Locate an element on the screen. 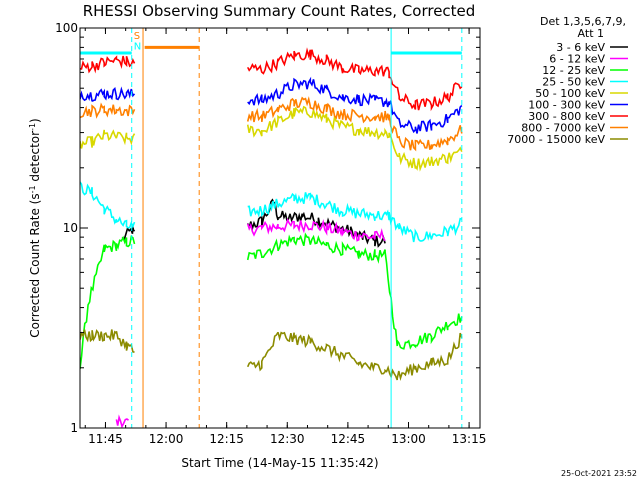 The height and width of the screenshot is (480, 640). y-axis-label: Corrected Count Rate (s-1 detector-1) is located at coordinates (35, 227).